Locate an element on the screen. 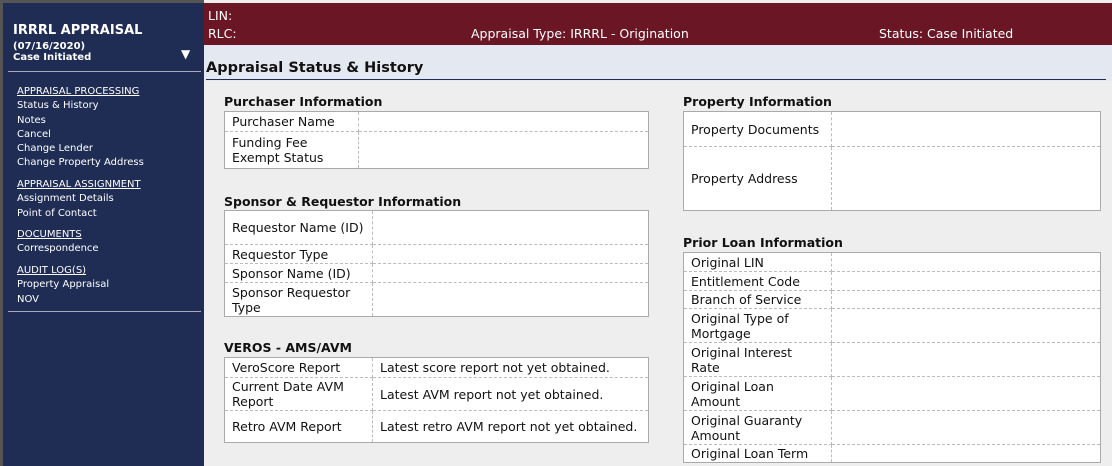  row-label: Requestor Name (ID) is located at coordinates (298, 227).